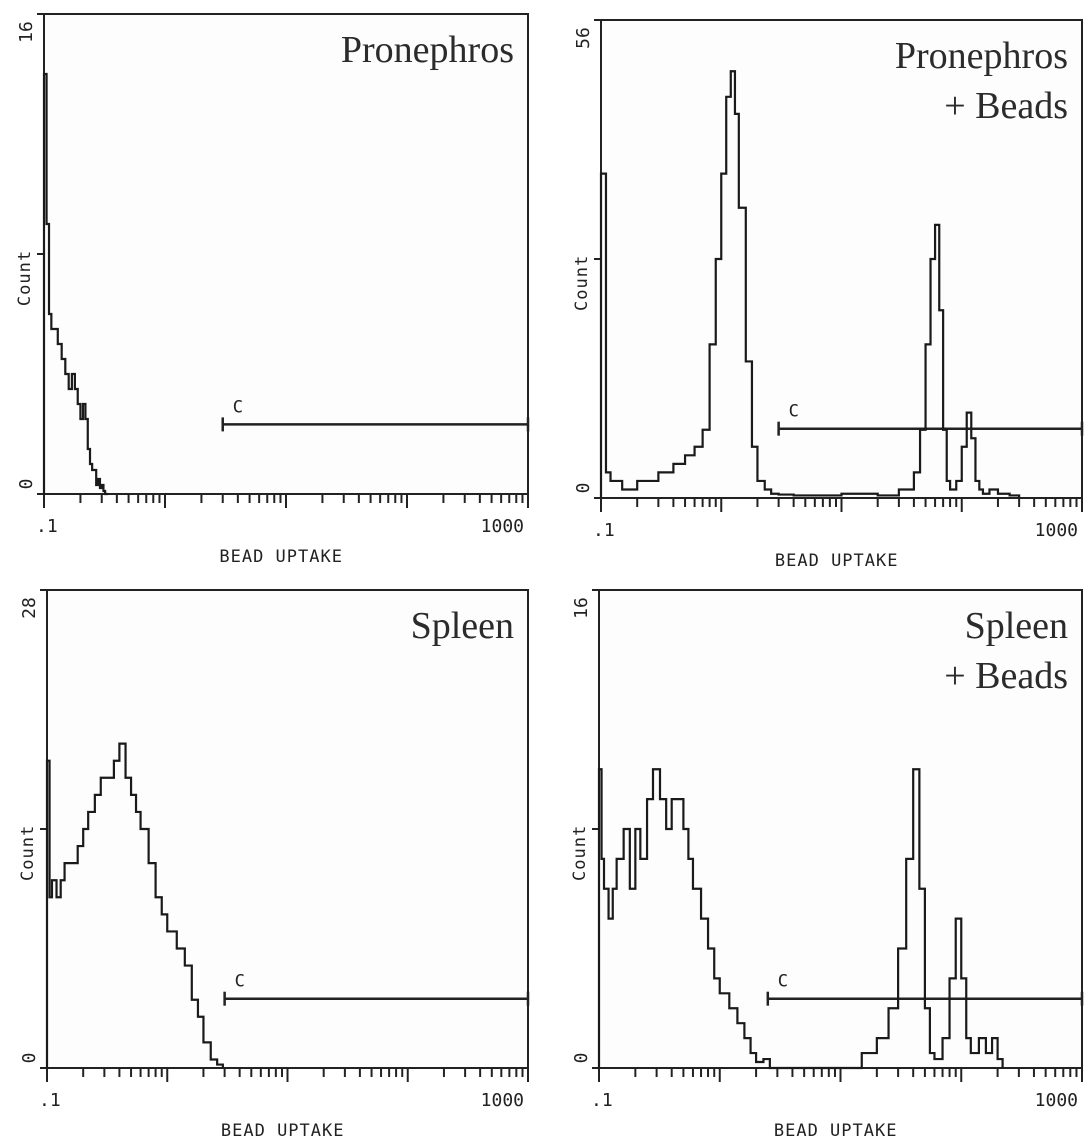 Image resolution: width=1088 pixels, height=1146 pixels. Describe the element at coordinates (583, 38) in the screenshot. I see `y-tick-label: 56` at that location.